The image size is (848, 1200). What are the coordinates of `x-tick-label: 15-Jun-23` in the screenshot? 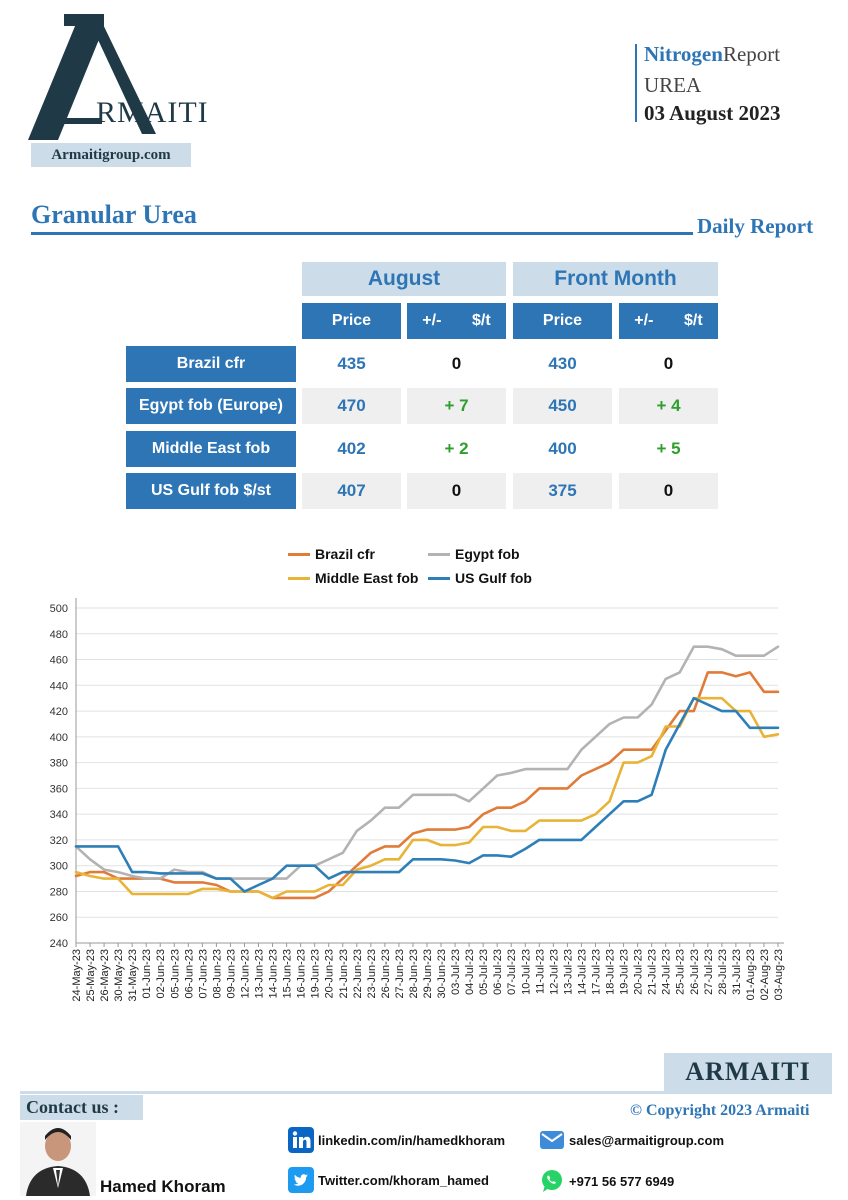 It's located at (288, 974).